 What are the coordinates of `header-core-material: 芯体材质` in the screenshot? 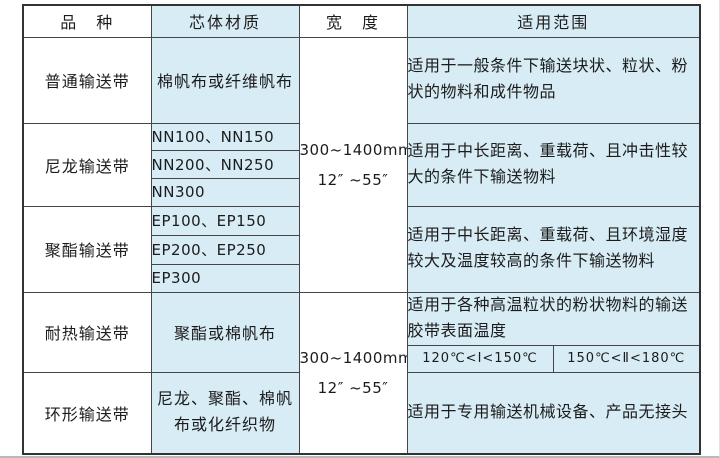 It's located at (225, 21).